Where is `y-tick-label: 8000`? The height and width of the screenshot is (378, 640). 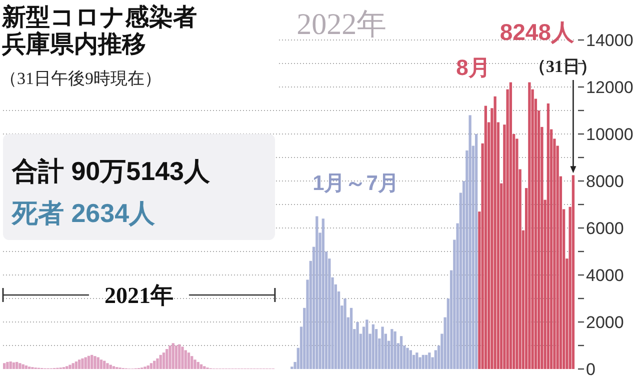 y-tick-label: 8000 is located at coordinates (605, 181).